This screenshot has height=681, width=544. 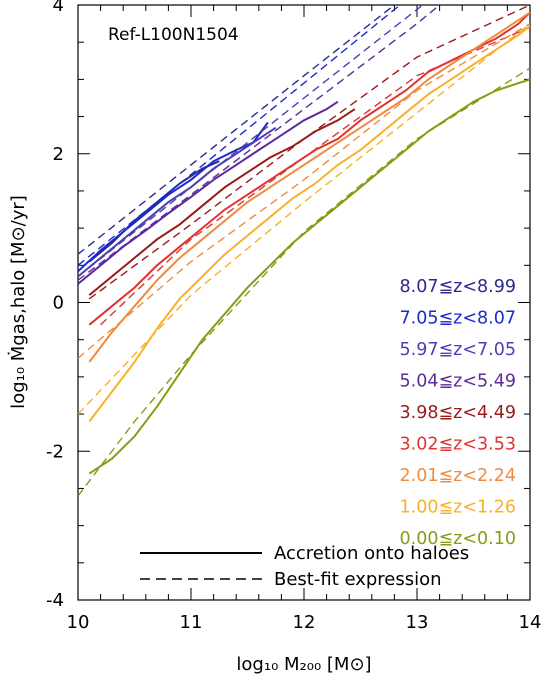 What do you see at coordinates (458, 319) in the screenshot?
I see `series-label: 7.05≦z<8.07` at bounding box center [458, 319].